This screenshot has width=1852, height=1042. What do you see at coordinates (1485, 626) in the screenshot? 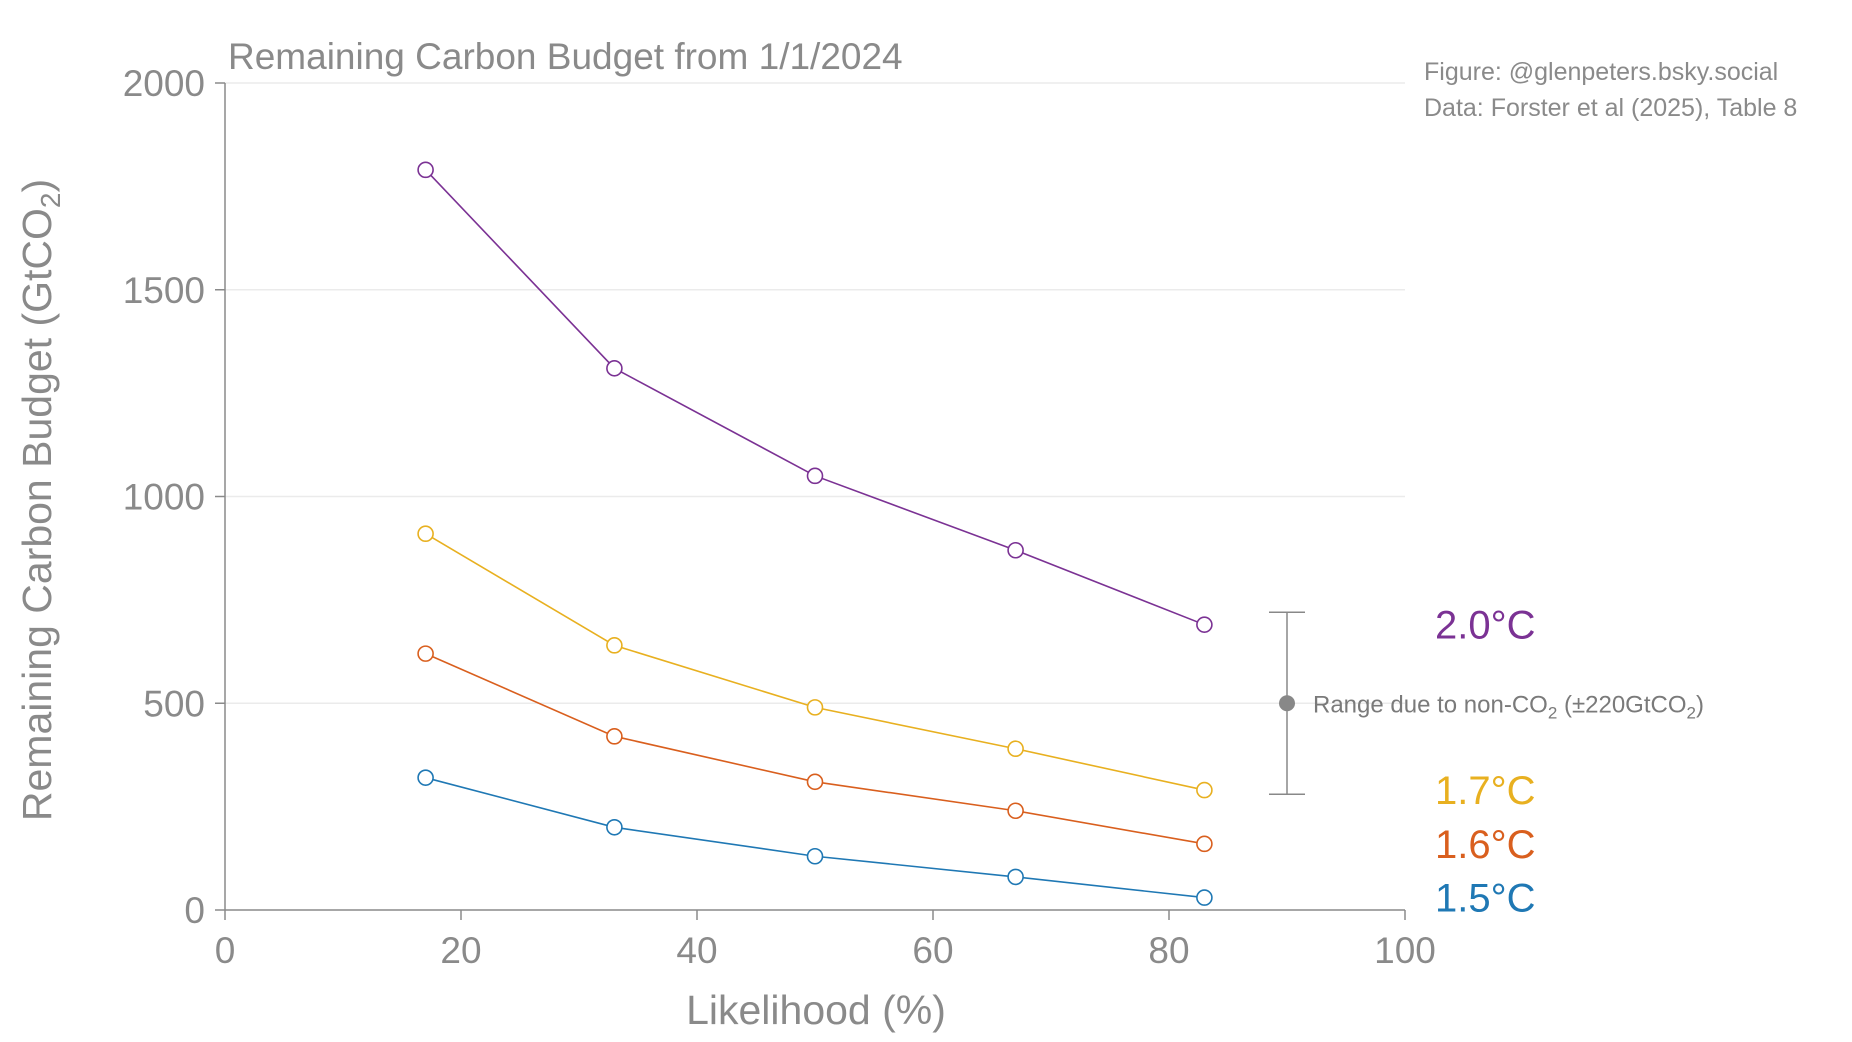
I see `series-label: 2.0°C` at bounding box center [1485, 626].